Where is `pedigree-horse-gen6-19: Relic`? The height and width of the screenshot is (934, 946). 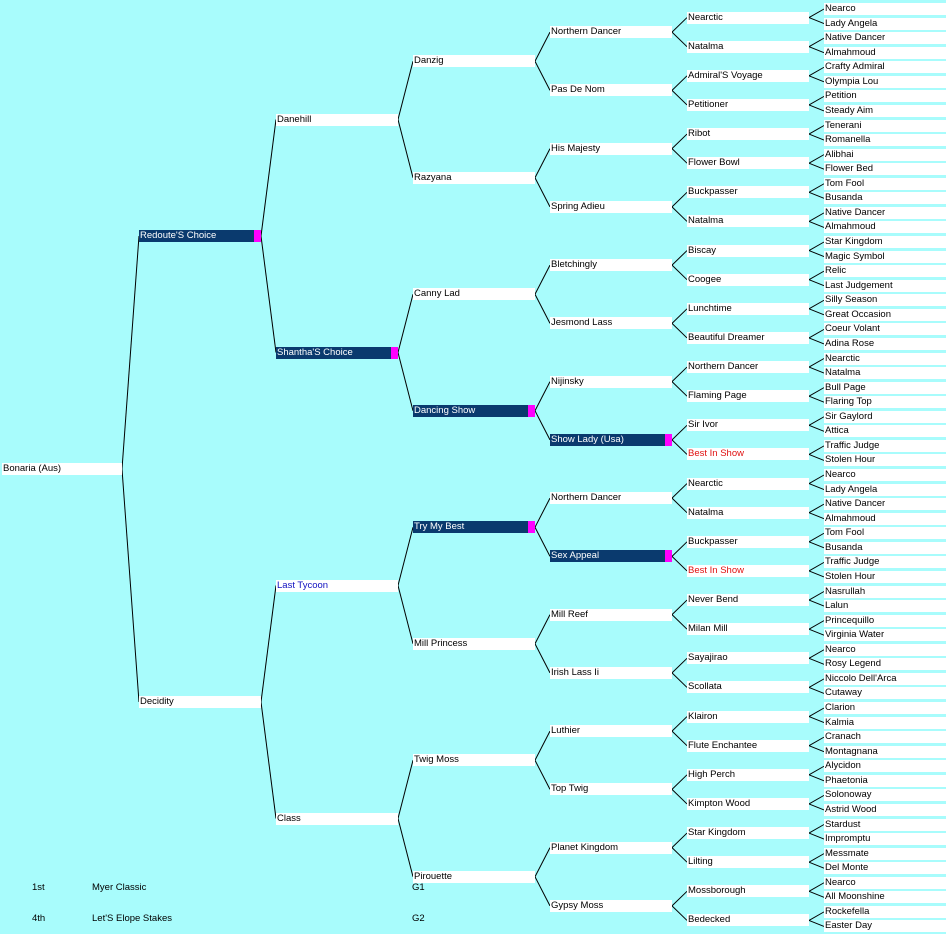 pedigree-horse-gen6-19: Relic is located at coordinates (885, 271).